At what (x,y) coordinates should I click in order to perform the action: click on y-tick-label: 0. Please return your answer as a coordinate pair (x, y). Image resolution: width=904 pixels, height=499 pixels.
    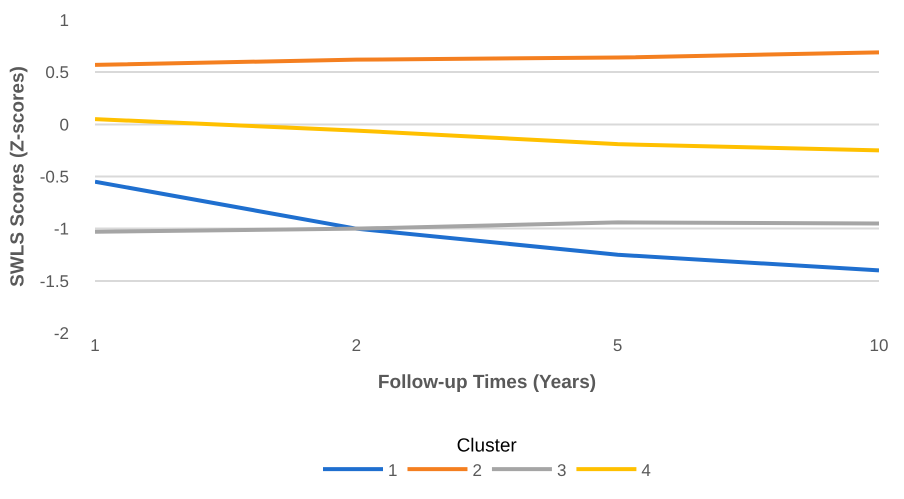
    Looking at the image, I should click on (64, 124).